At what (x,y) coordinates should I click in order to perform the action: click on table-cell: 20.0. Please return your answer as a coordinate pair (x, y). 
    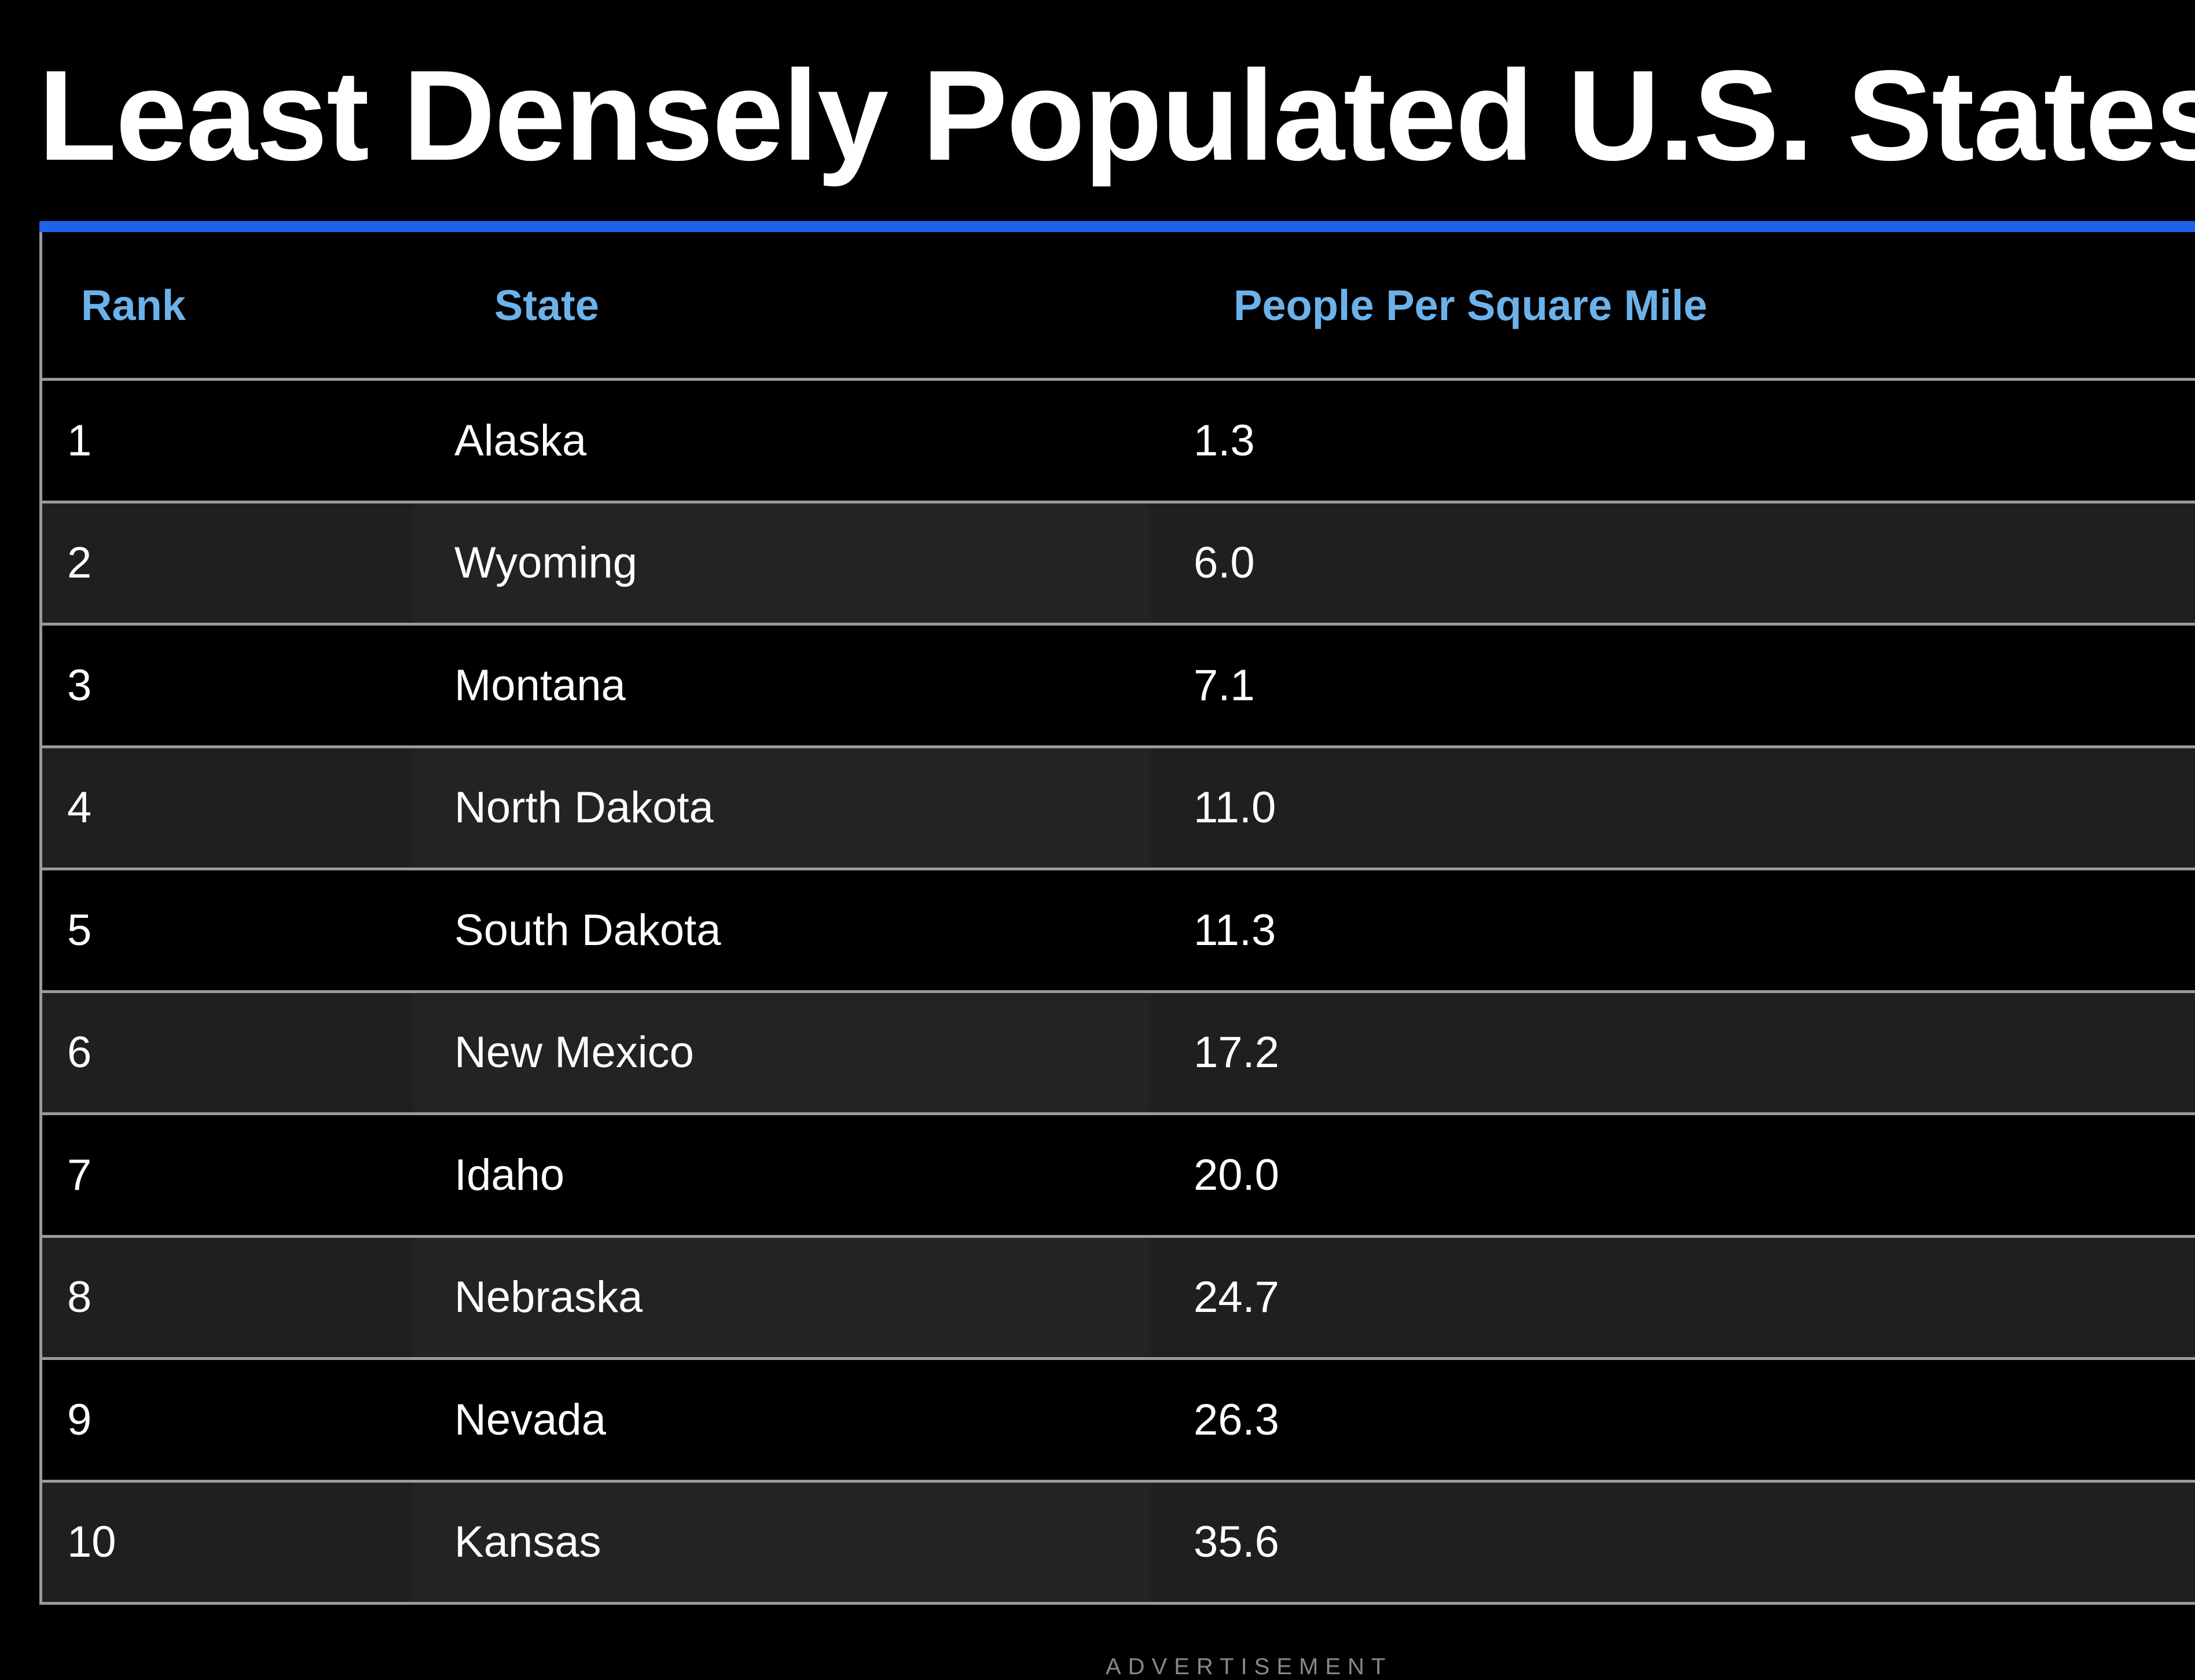
    Looking at the image, I should click on (1236, 1175).